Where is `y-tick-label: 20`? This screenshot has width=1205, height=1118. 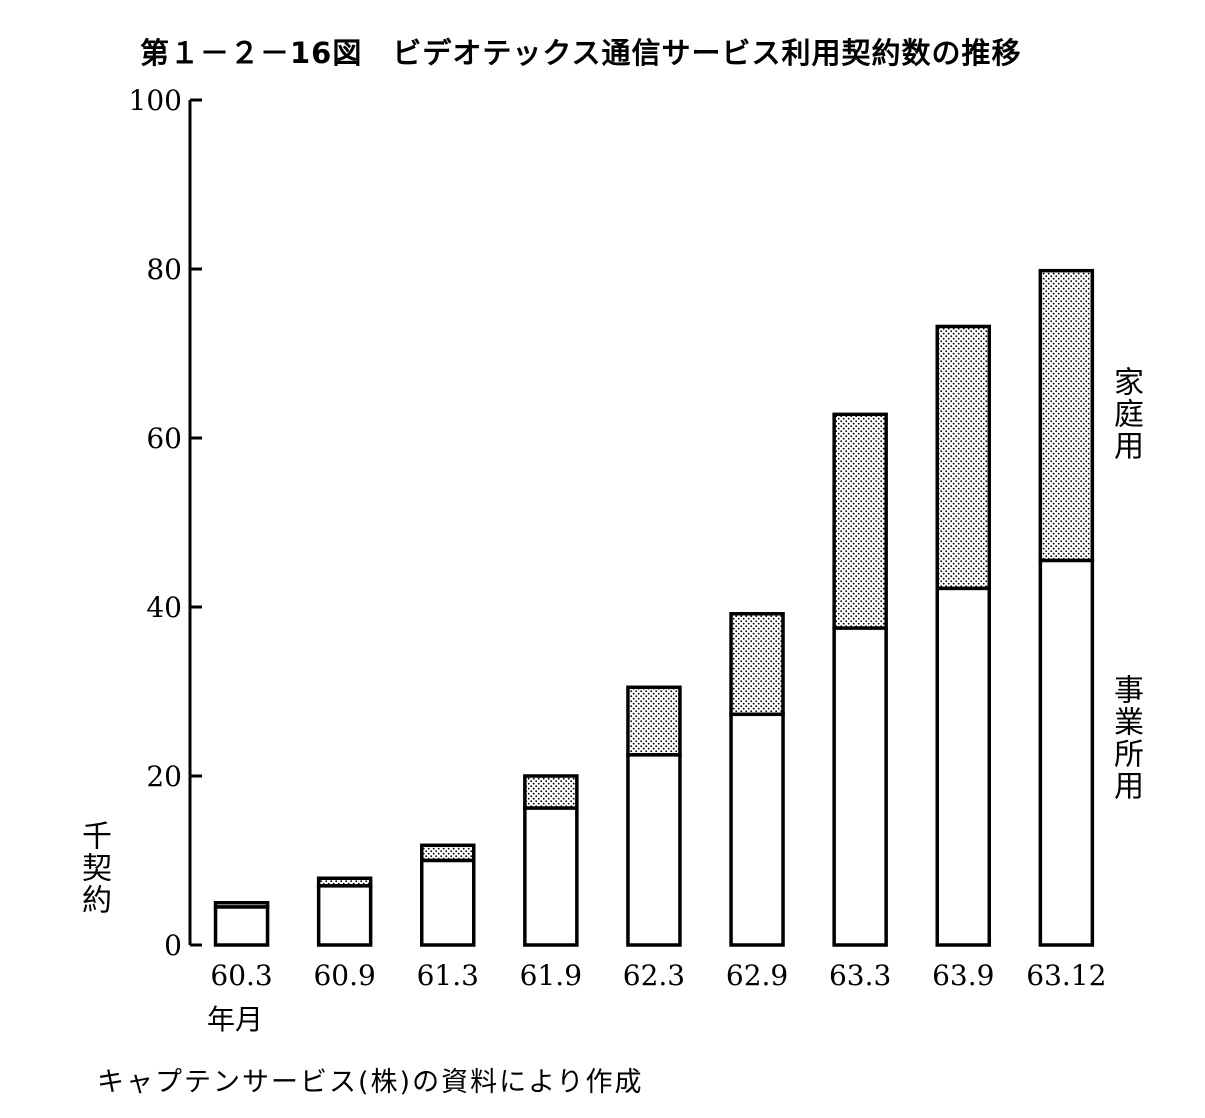
y-tick-label: 20 is located at coordinates (164, 776).